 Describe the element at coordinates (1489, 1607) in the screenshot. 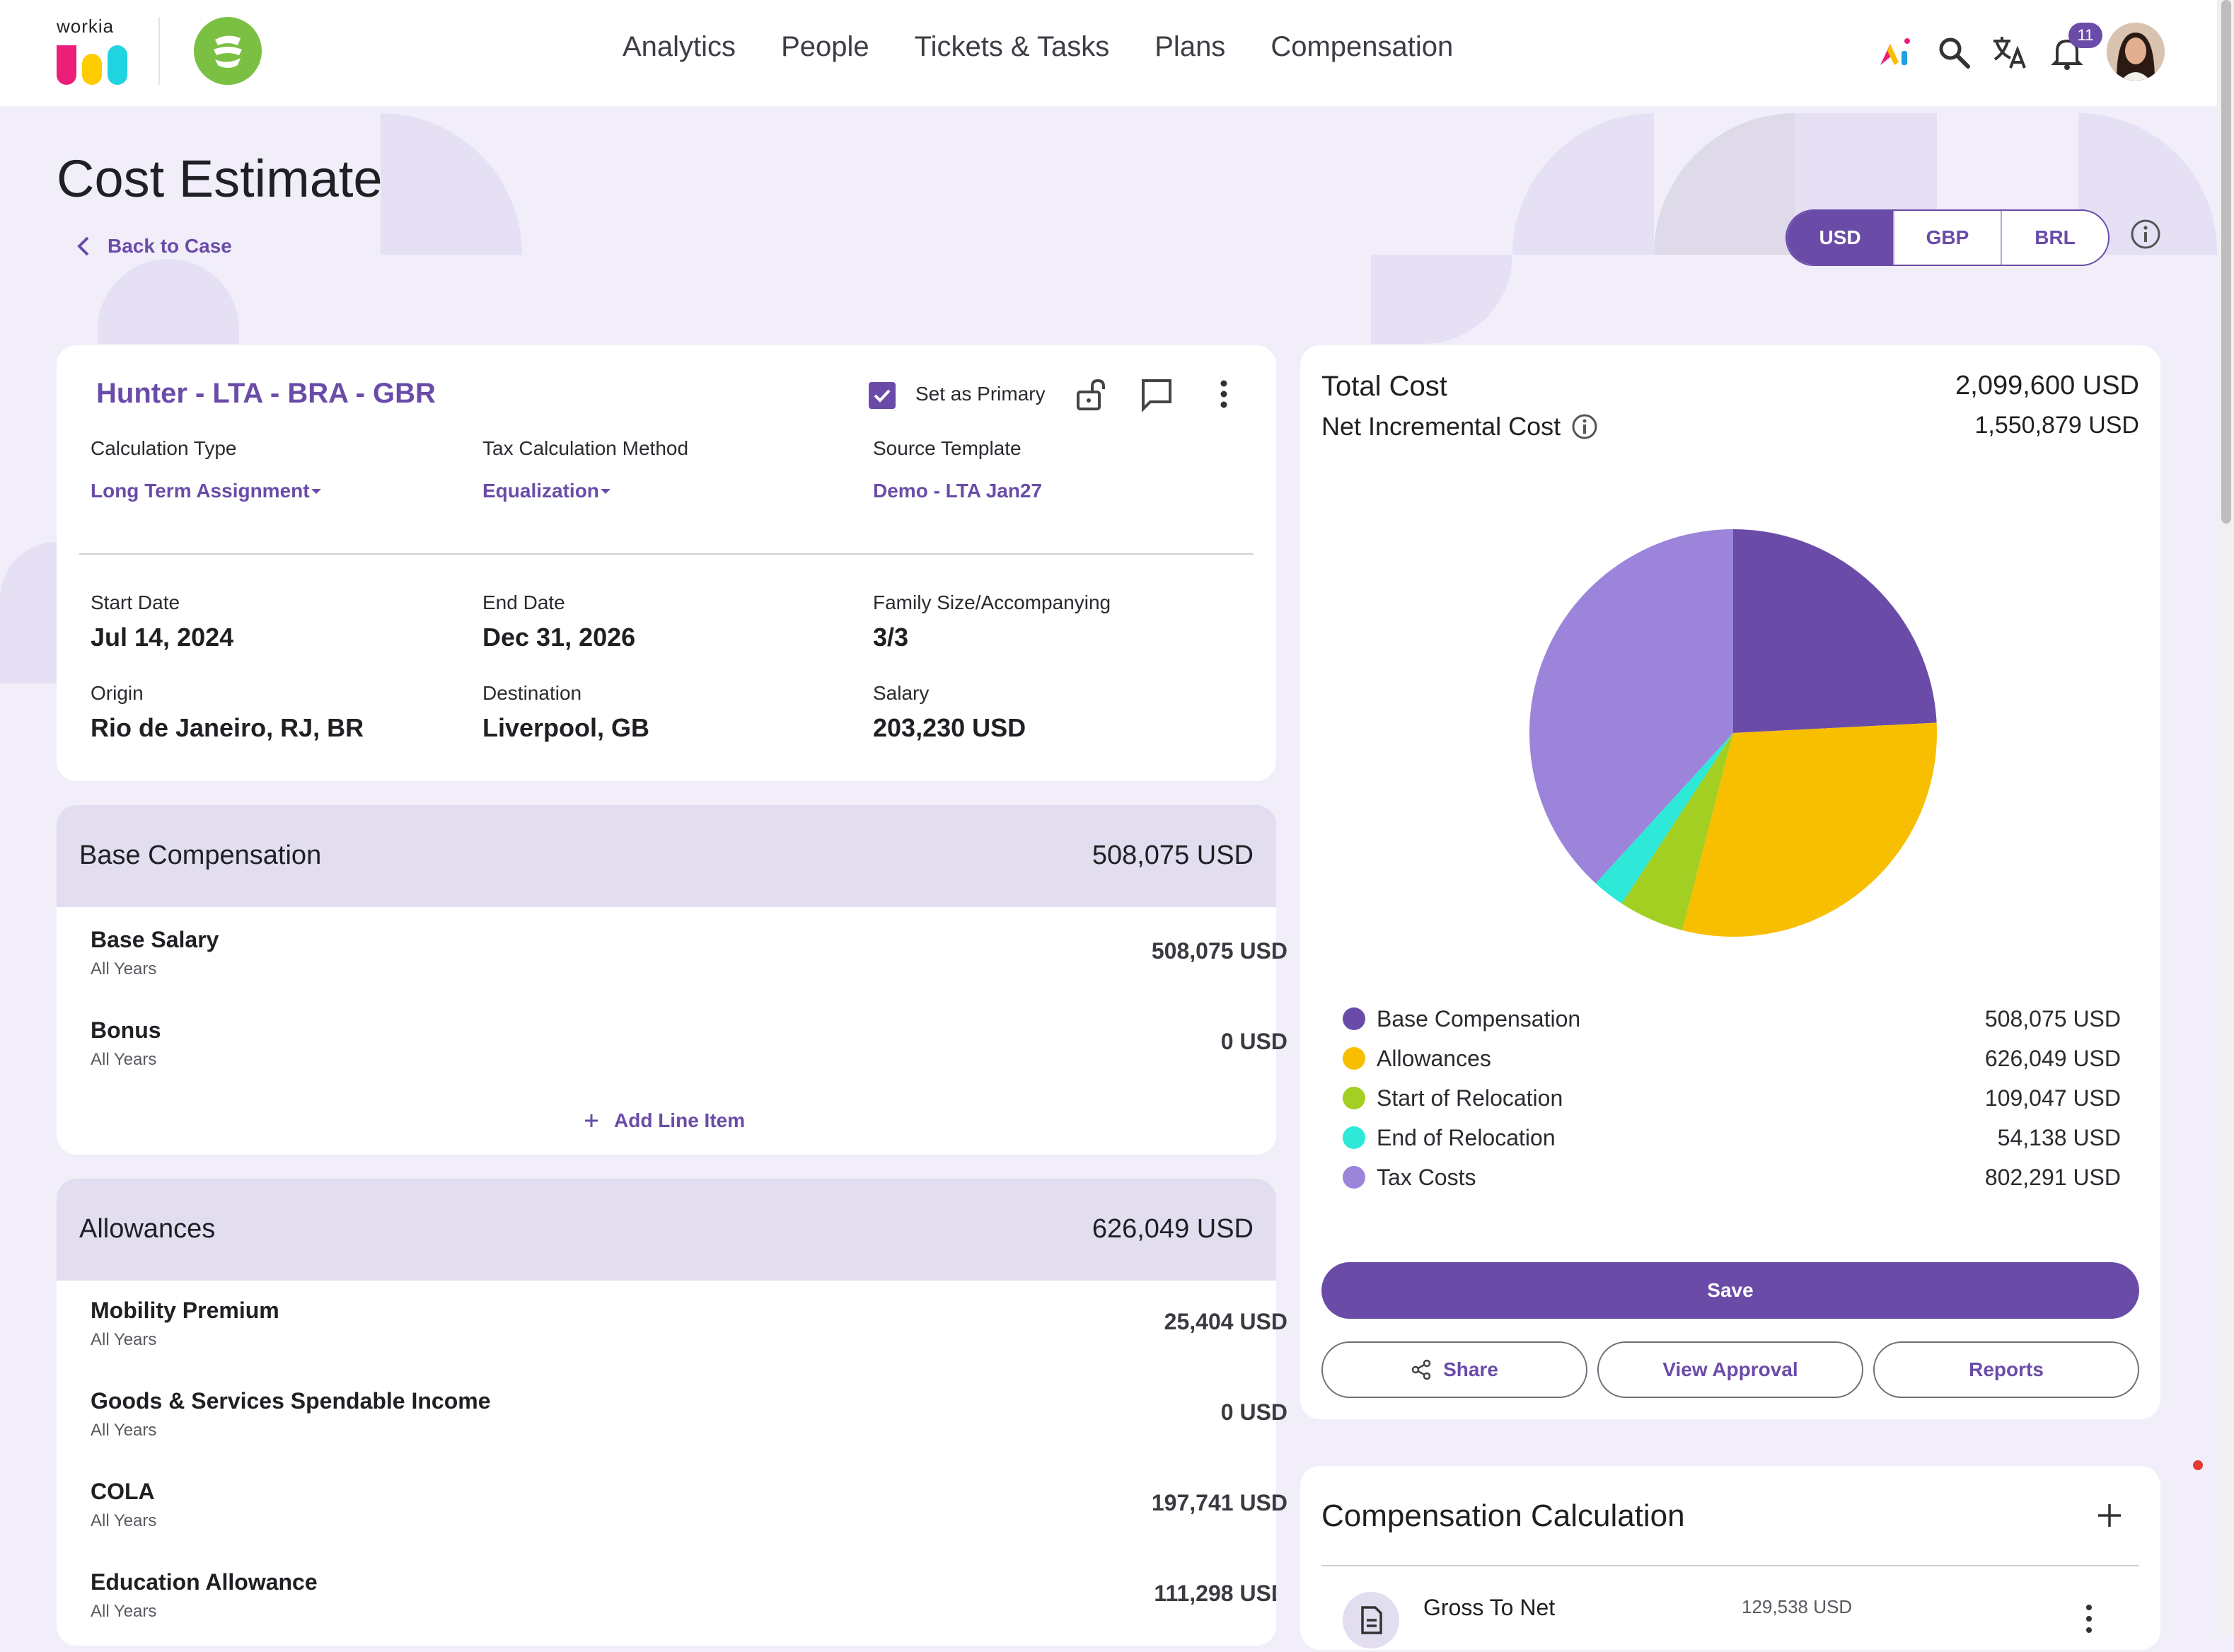

I see `calc-item-name: Gross To Net` at that location.